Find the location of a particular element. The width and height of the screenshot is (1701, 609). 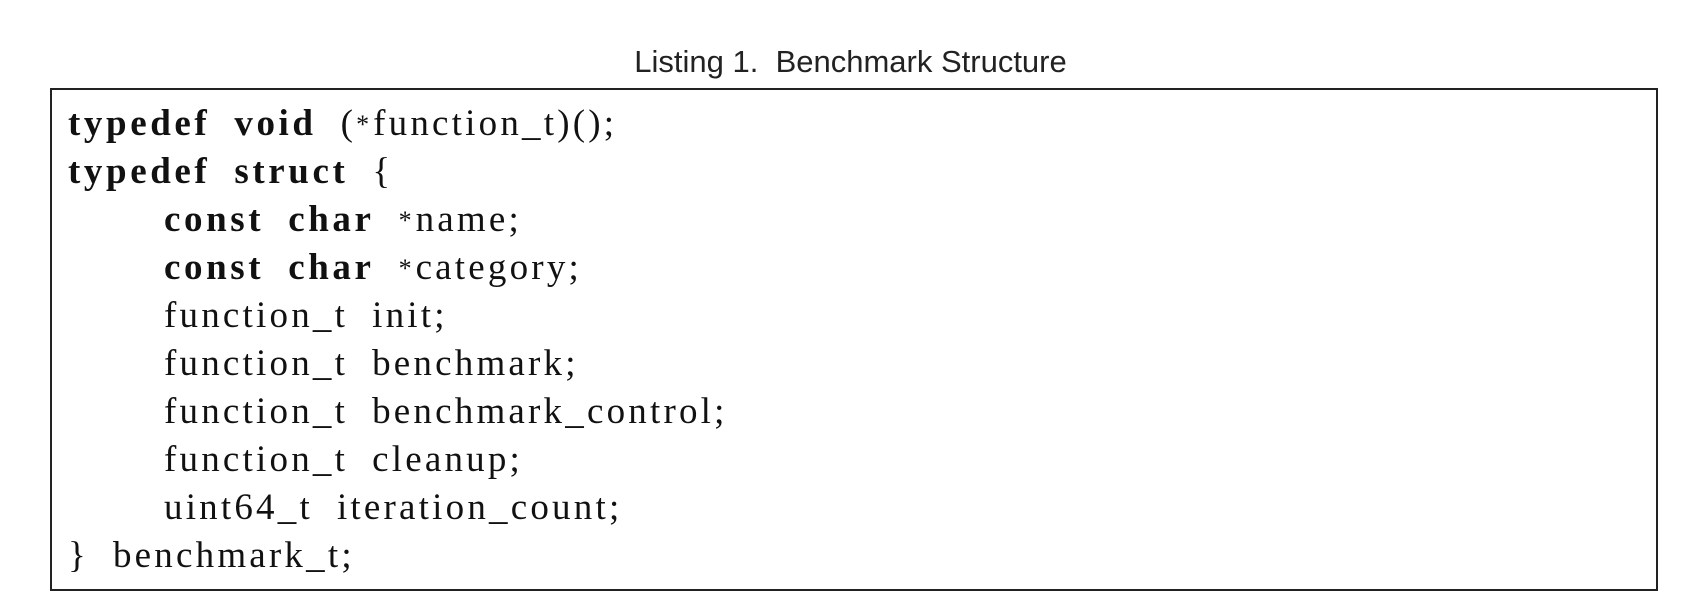

code-line-8: function_t cleanup; is located at coordinates (857, 460).